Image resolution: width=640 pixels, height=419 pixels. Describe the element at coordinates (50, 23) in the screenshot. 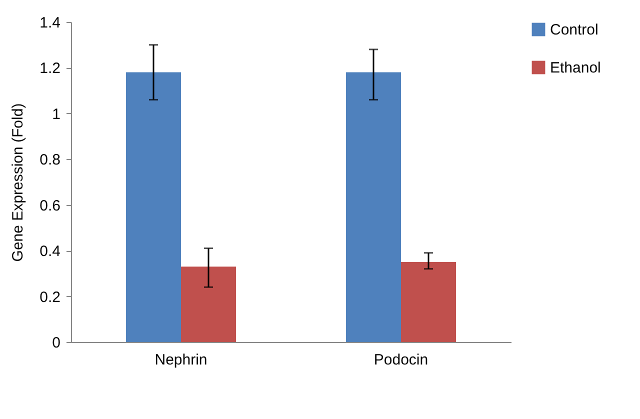

I see `y-tick-label: 1.4` at that location.